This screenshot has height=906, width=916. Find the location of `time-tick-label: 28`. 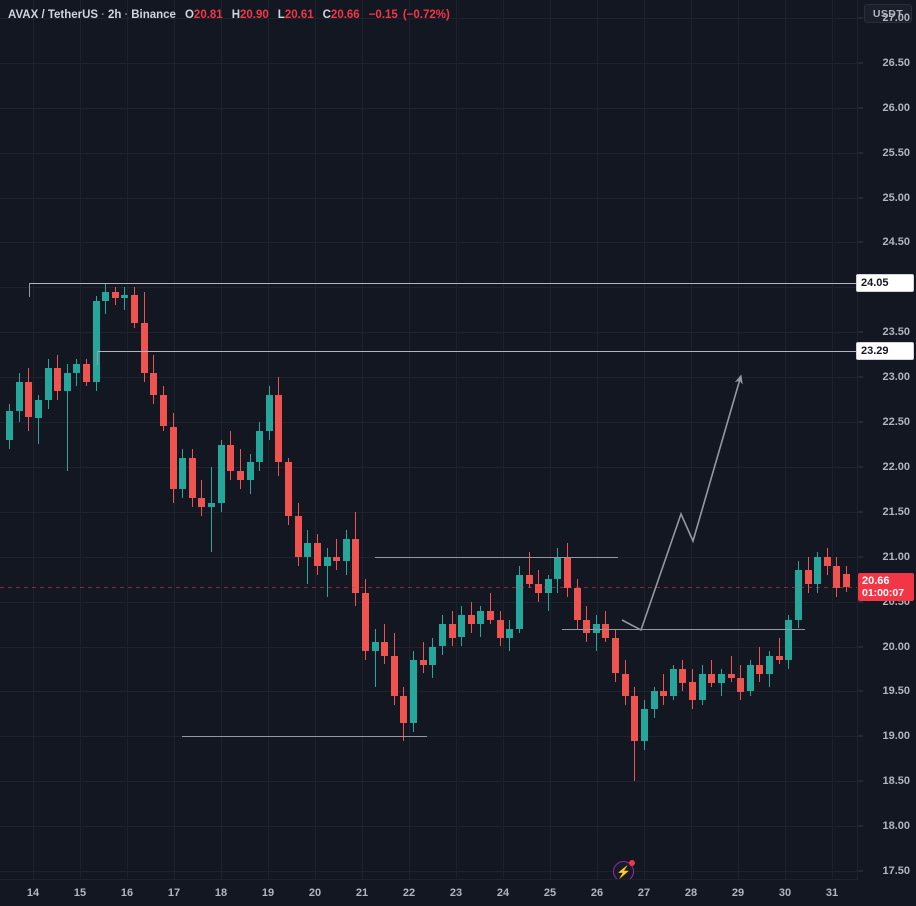

time-tick-label: 28 is located at coordinates (691, 893).